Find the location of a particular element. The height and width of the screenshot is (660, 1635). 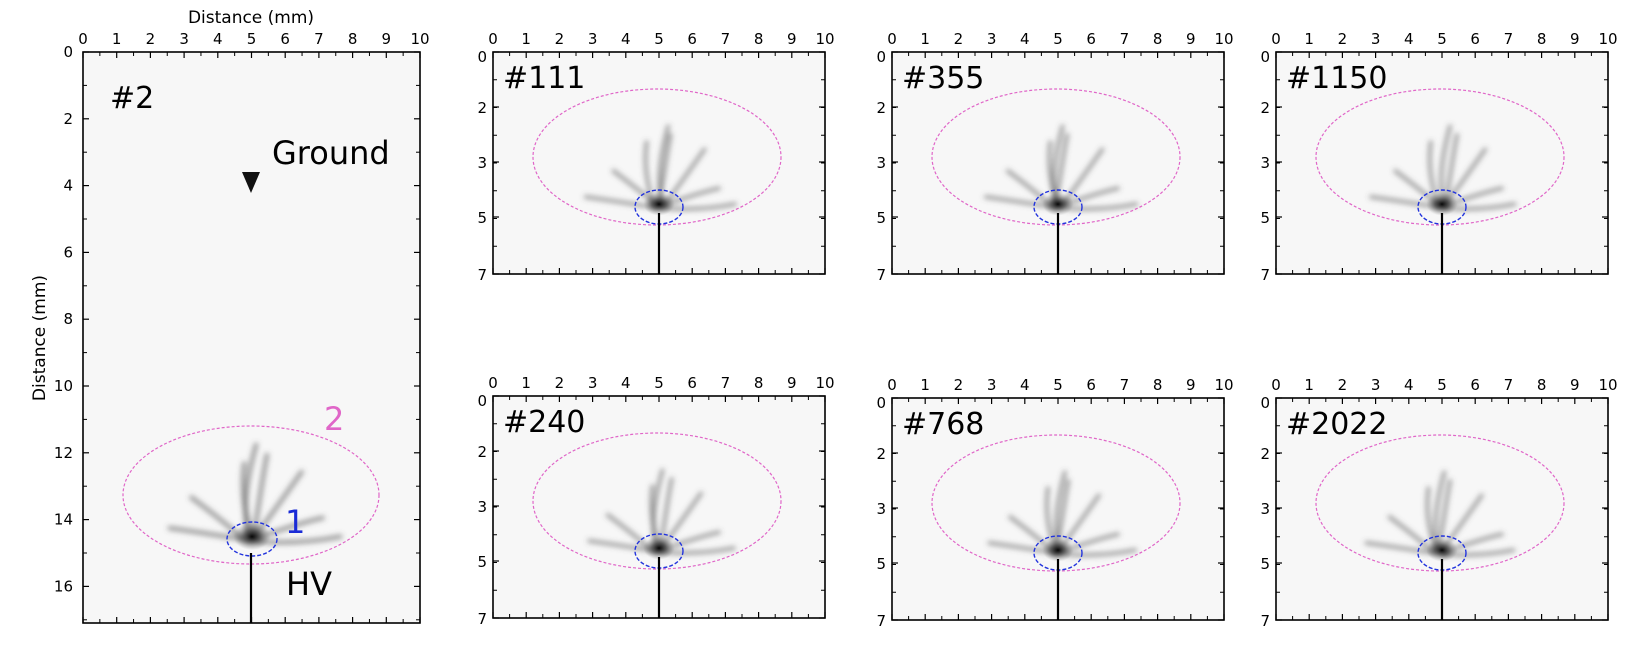

streamer-branch is located at coordinates (1101, 552).